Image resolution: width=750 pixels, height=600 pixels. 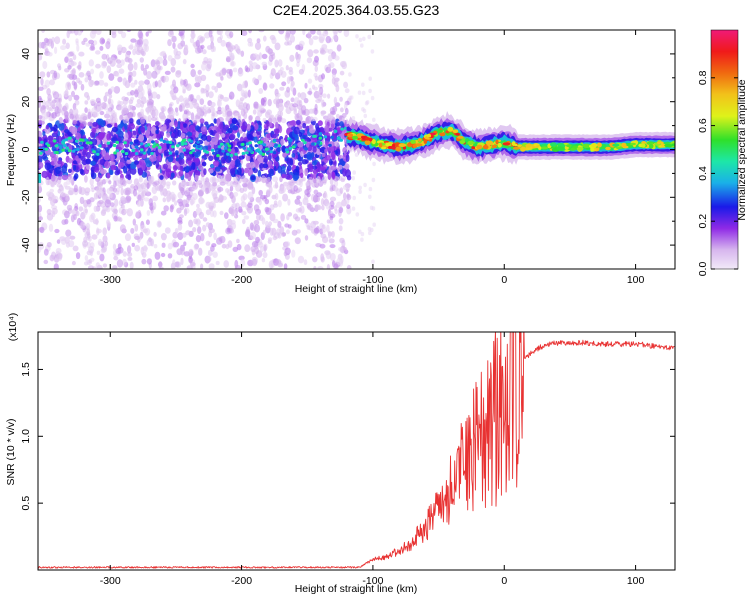 I want to click on colorbar-gradient, so click(x=724, y=149).